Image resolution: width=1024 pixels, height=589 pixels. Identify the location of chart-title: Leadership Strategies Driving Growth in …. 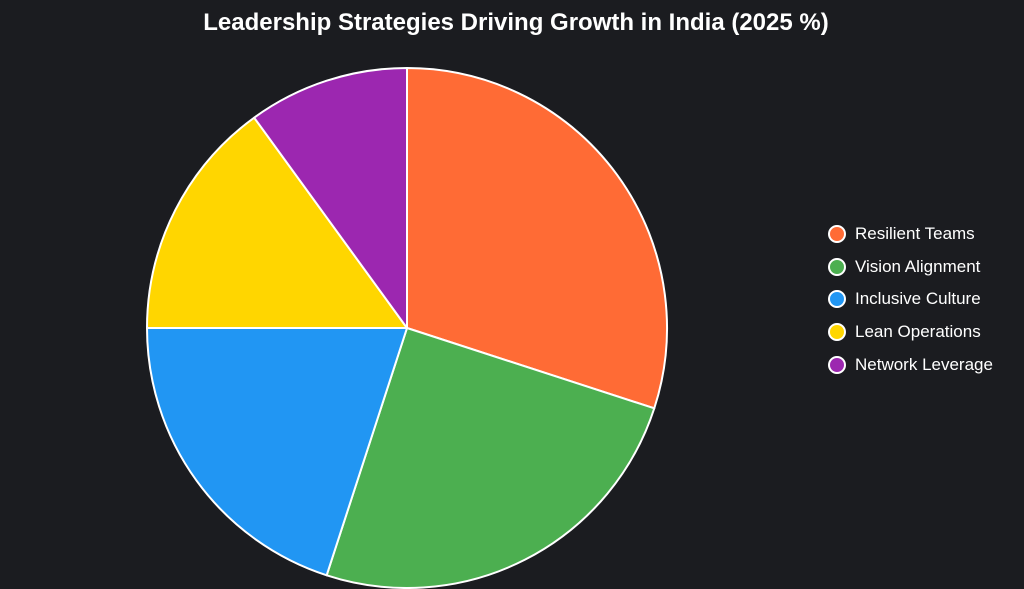
(516, 22).